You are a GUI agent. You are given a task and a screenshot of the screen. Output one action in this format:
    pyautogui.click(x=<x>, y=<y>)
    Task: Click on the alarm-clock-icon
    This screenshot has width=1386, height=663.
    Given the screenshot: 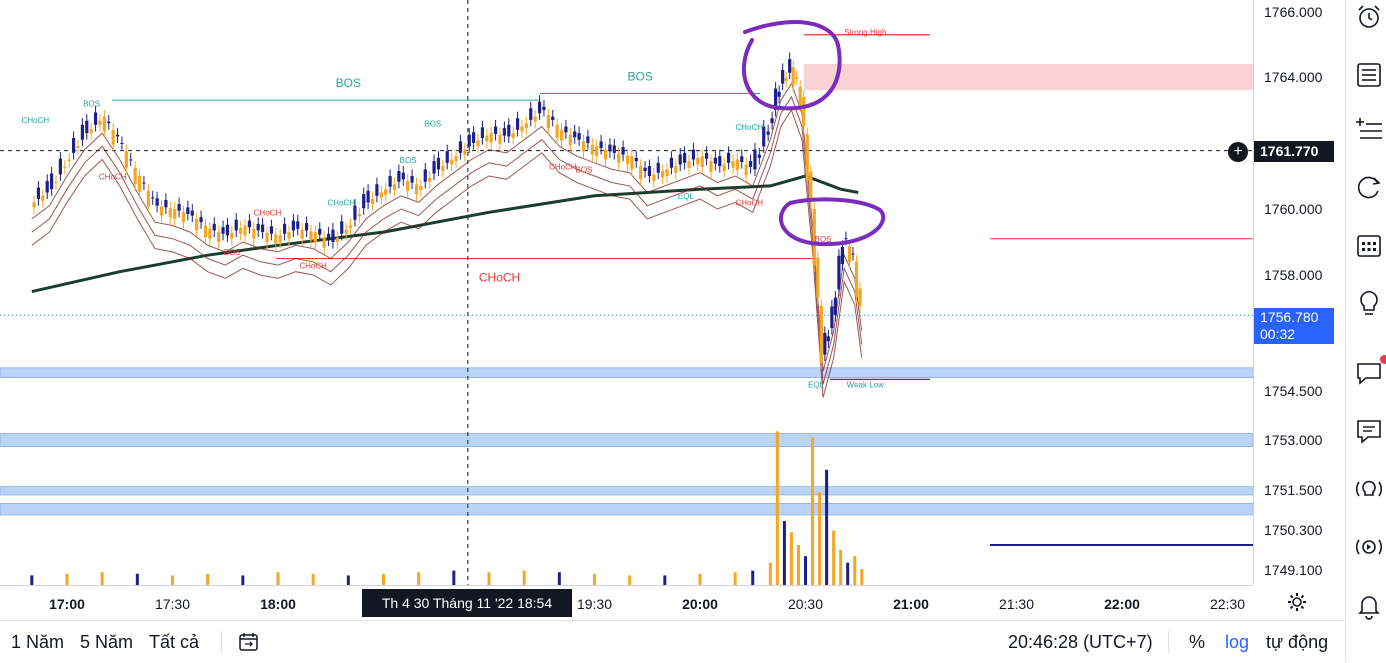 What is the action you would take?
    pyautogui.click(x=1369, y=17)
    